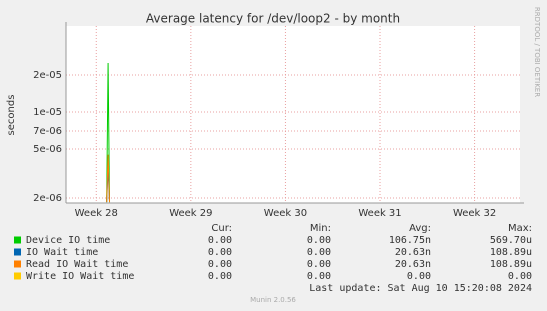 Image resolution: width=547 pixels, height=311 pixels. What do you see at coordinates (285, 213) in the screenshot?
I see `x-tick-label: Week 30` at bounding box center [285, 213].